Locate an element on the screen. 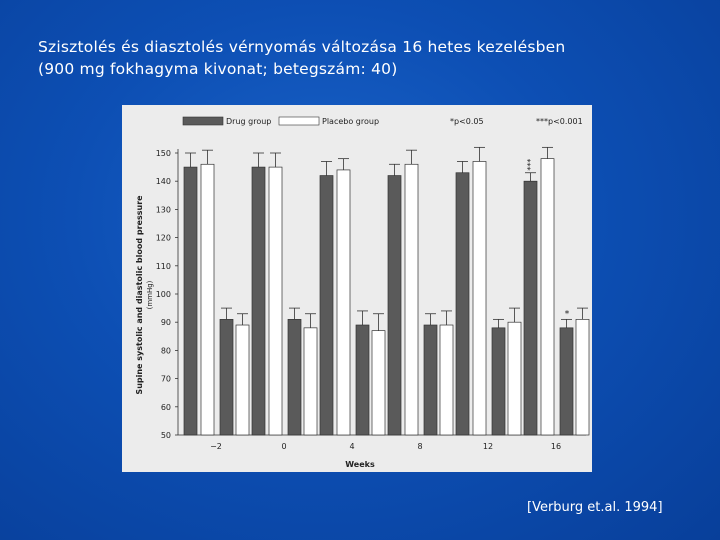 The width and height of the screenshot is (720, 540). y-tick-label: 140 is located at coordinates (163, 181).